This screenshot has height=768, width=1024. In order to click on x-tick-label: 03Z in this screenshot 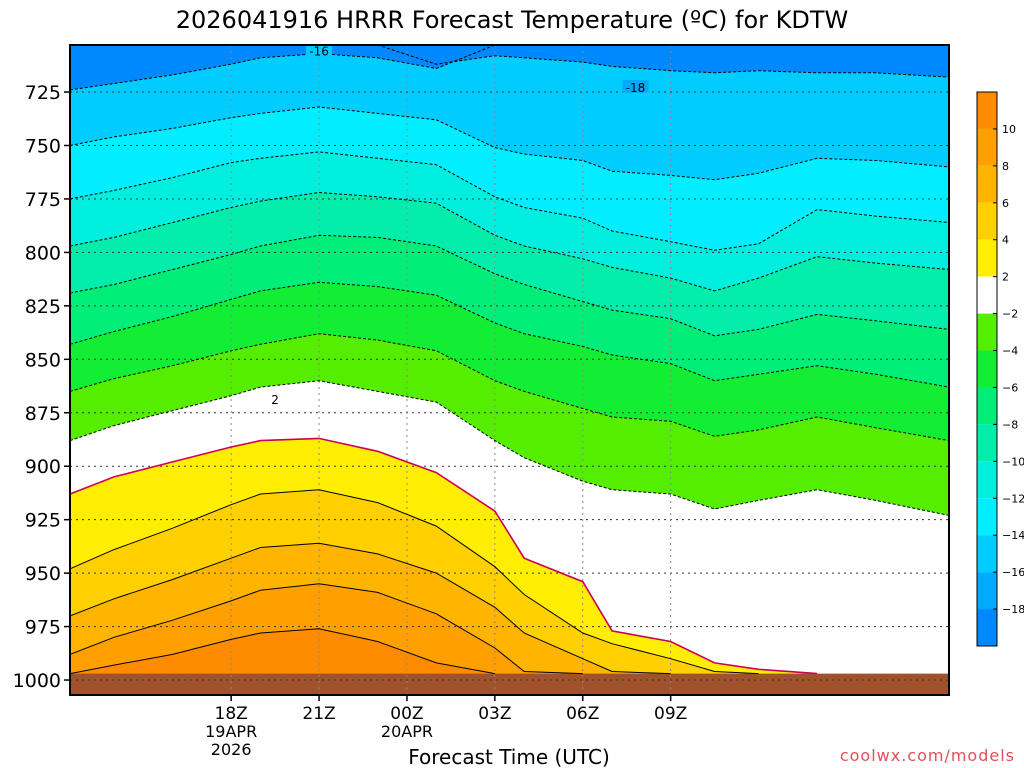, I will do `click(494, 714)`.